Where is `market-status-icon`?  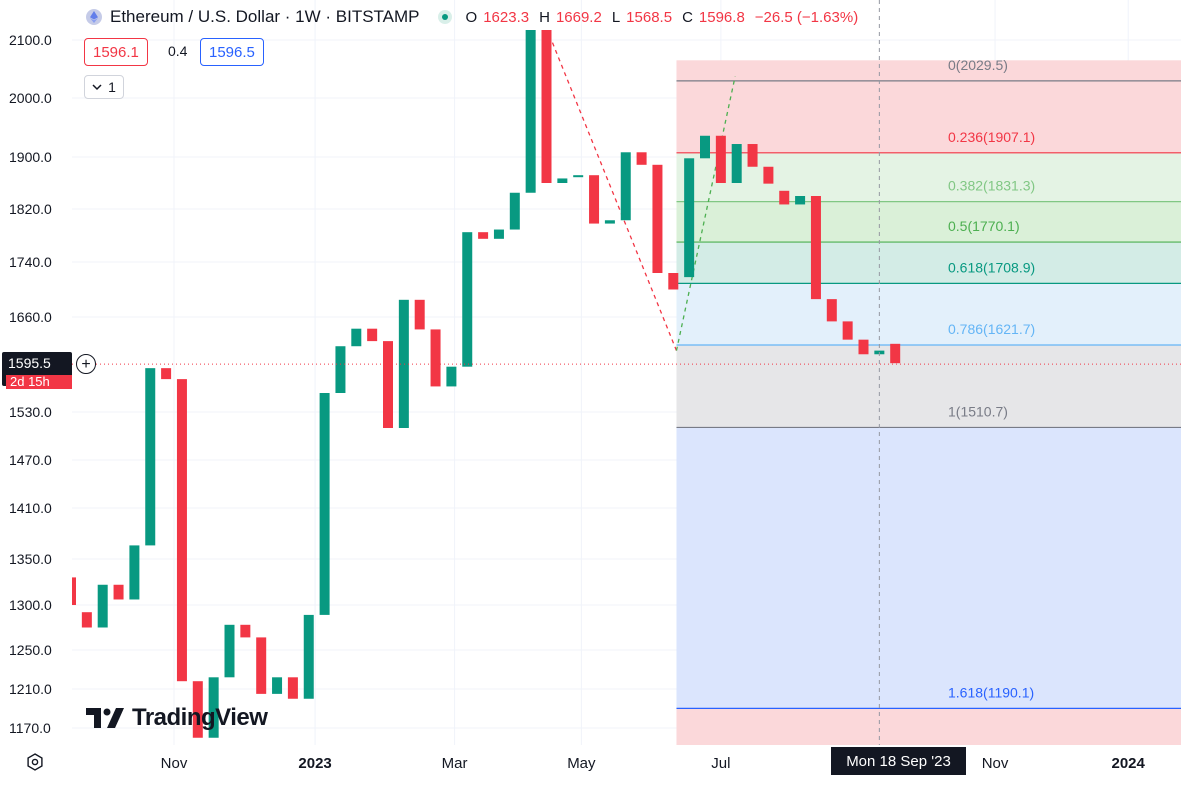 market-status-icon is located at coordinates (444, 17).